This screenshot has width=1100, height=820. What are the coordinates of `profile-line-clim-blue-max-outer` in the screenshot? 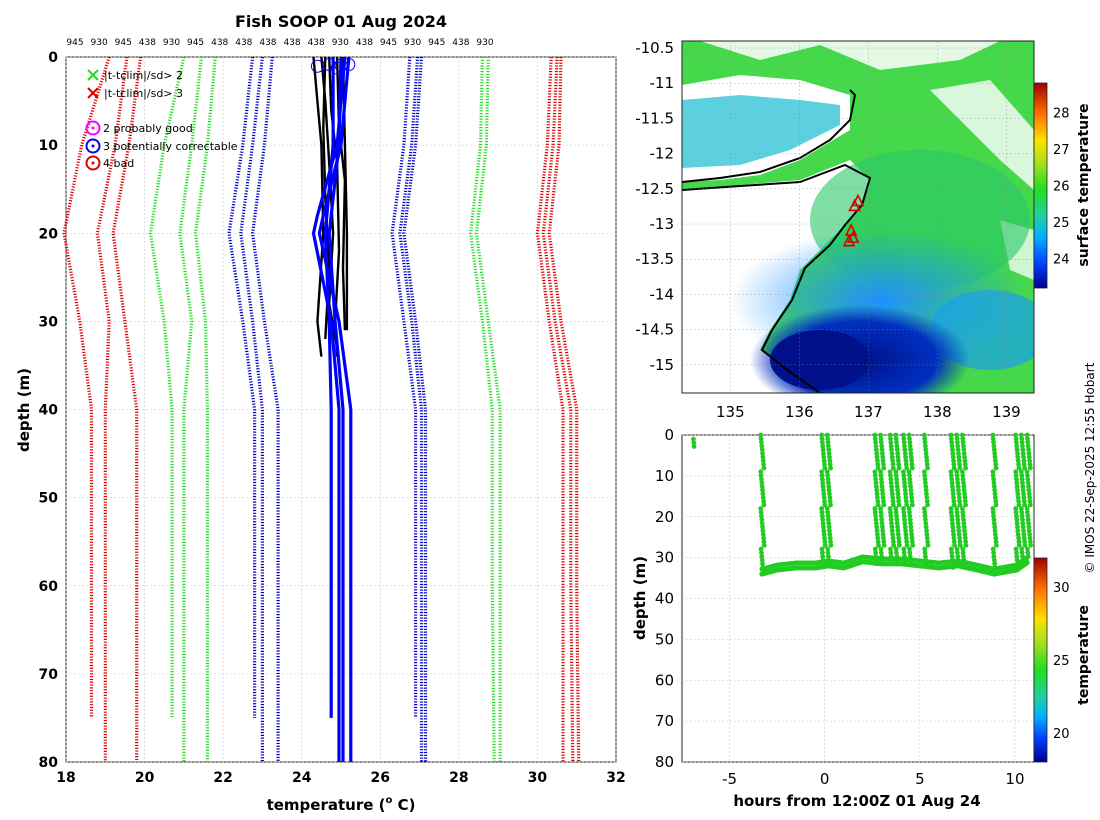 It's located at (415, 409).